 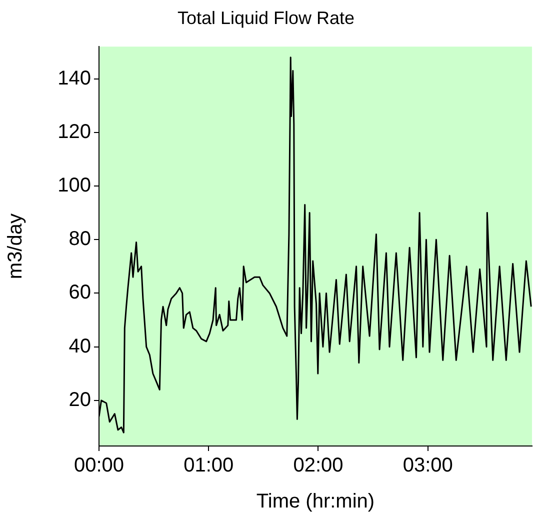 I want to click on chart-title: Total Liquid Flow Rate, so click(x=266, y=18).